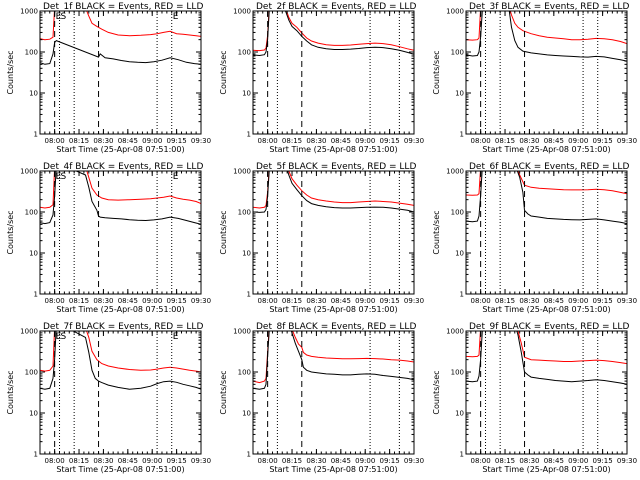 The image size is (640, 480). Describe the element at coordinates (123, 167) in the screenshot. I see `panel-title: Det_4f BLACK = Events, RED = LLD` at that location.